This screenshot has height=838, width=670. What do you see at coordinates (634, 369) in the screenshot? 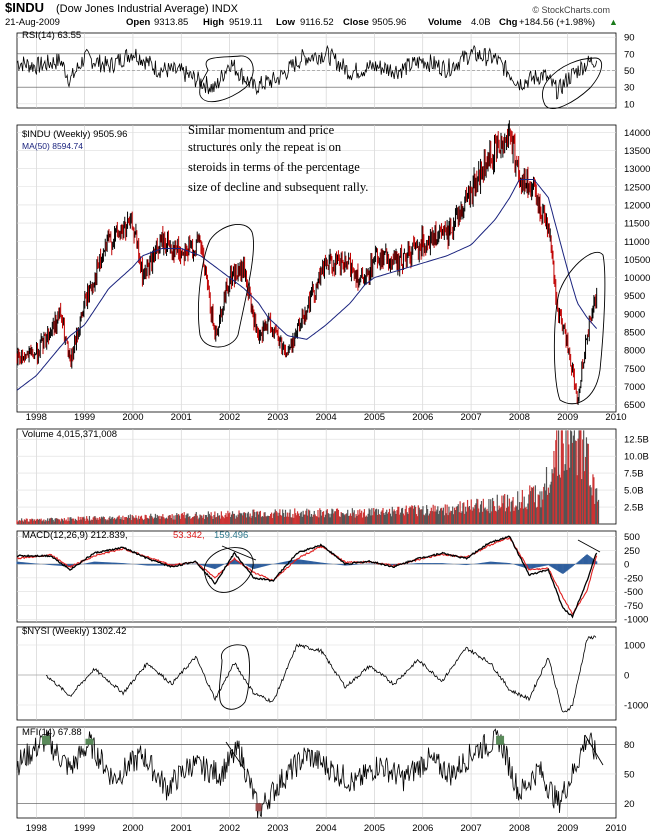
I see `price-tick-label: 7500` at bounding box center [634, 369].